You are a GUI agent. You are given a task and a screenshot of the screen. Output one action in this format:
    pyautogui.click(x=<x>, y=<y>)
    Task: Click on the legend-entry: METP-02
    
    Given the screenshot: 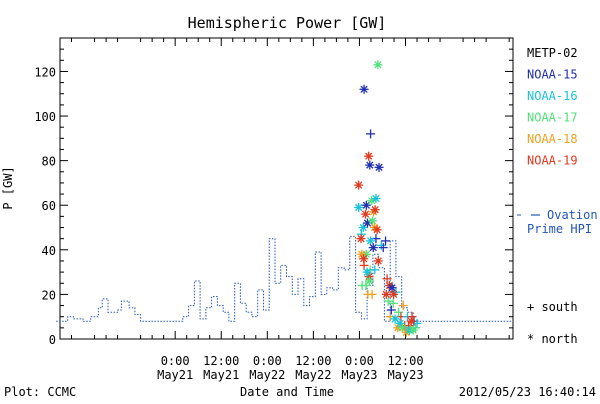 What is the action you would take?
    pyautogui.click(x=552, y=53)
    